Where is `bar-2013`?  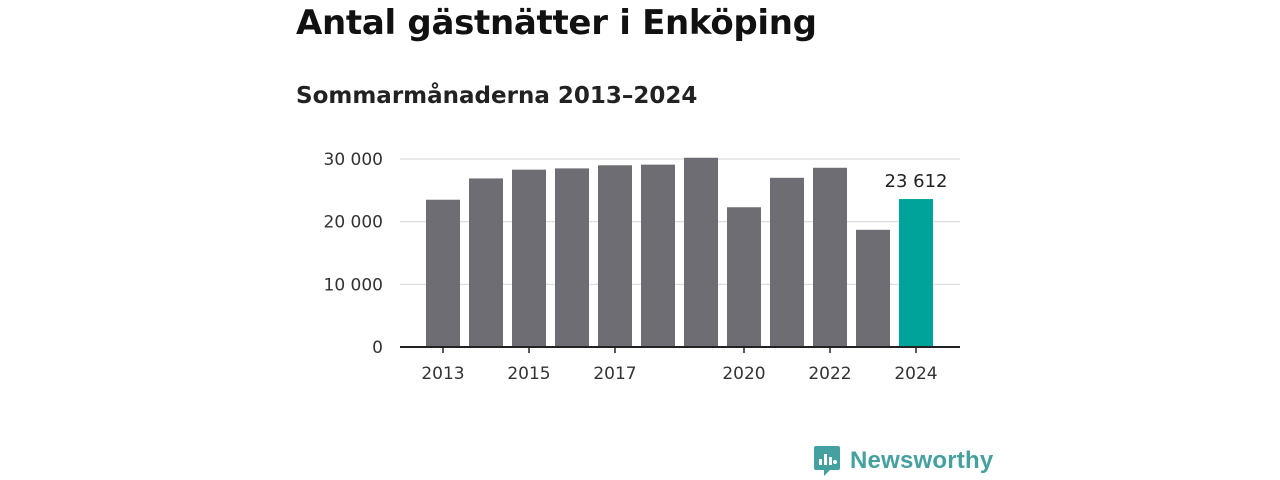 bar-2013 is located at coordinates (443, 273).